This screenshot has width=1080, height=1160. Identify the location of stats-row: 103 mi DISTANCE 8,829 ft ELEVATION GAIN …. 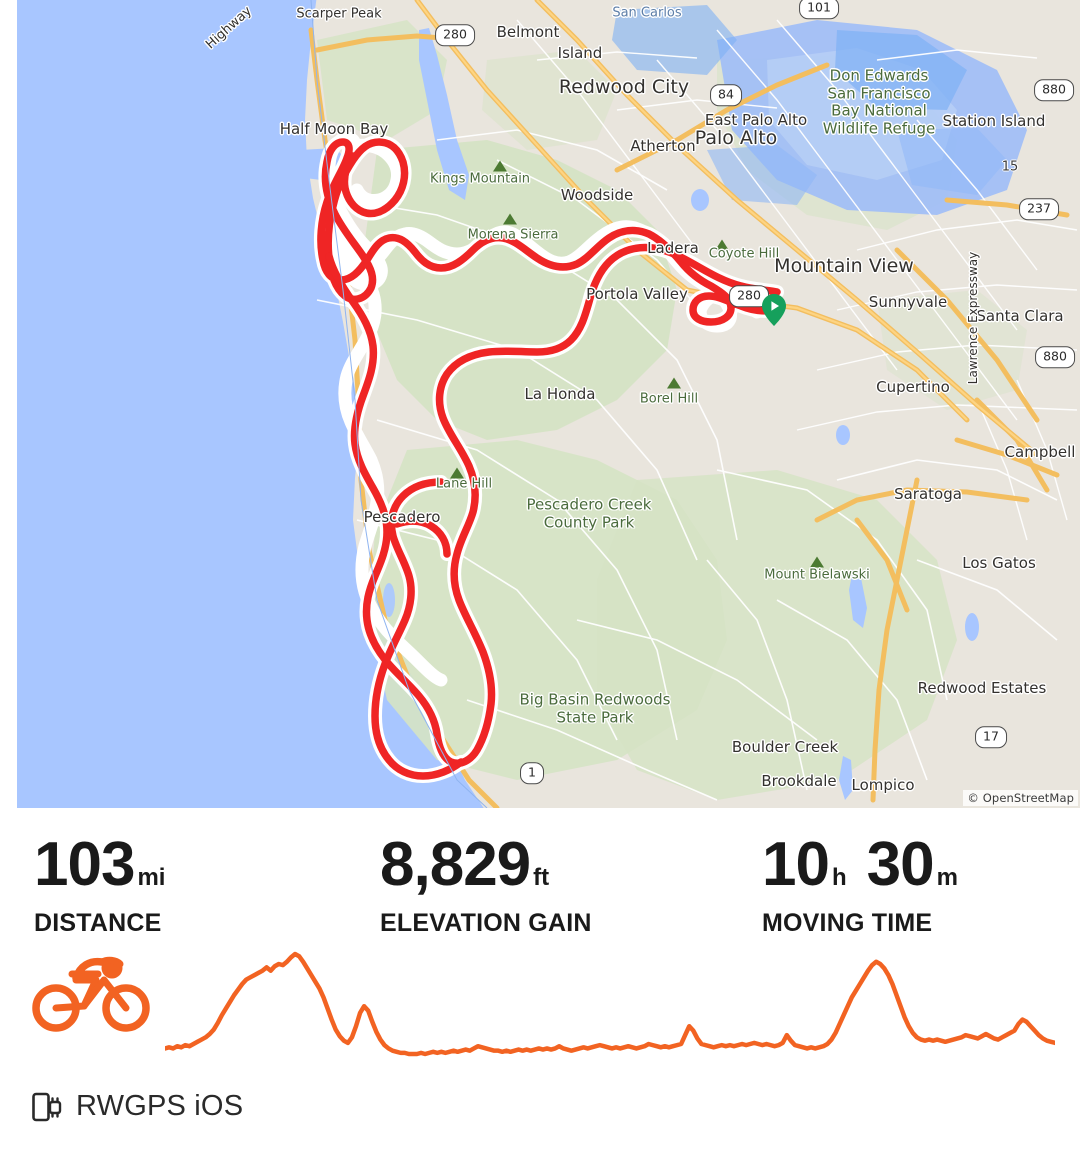
(540, 877).